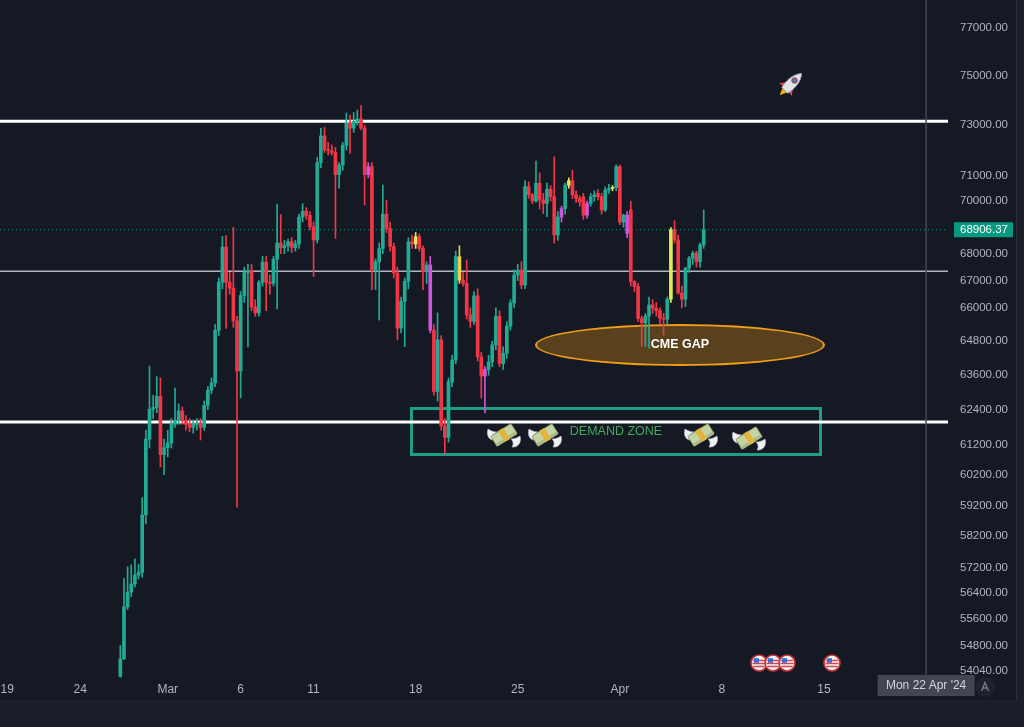  Describe the element at coordinates (7, 688) in the screenshot. I see `x-tick-label: 19` at that location.